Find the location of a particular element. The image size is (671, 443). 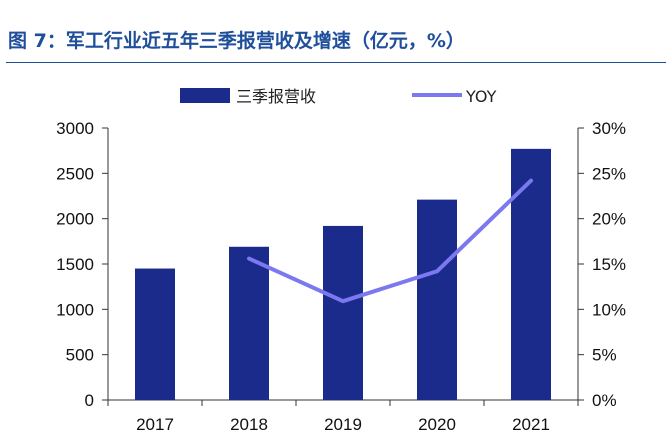

y-left-tick-label: 2500 is located at coordinates (75, 173).